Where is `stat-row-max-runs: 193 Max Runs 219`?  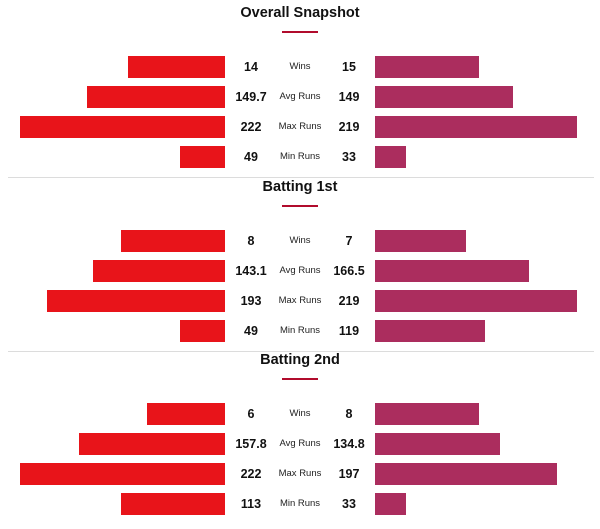
stat-row-max-runs: 193 Max Runs 219 is located at coordinates (300, 301).